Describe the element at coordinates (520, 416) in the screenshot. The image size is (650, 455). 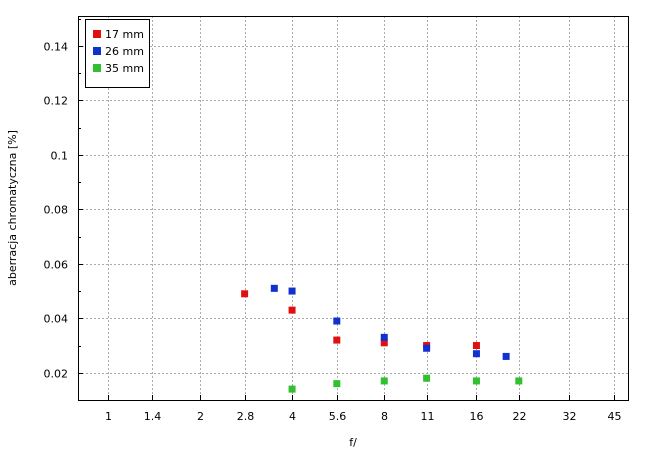
I see `x-tick-label: 22` at that location.